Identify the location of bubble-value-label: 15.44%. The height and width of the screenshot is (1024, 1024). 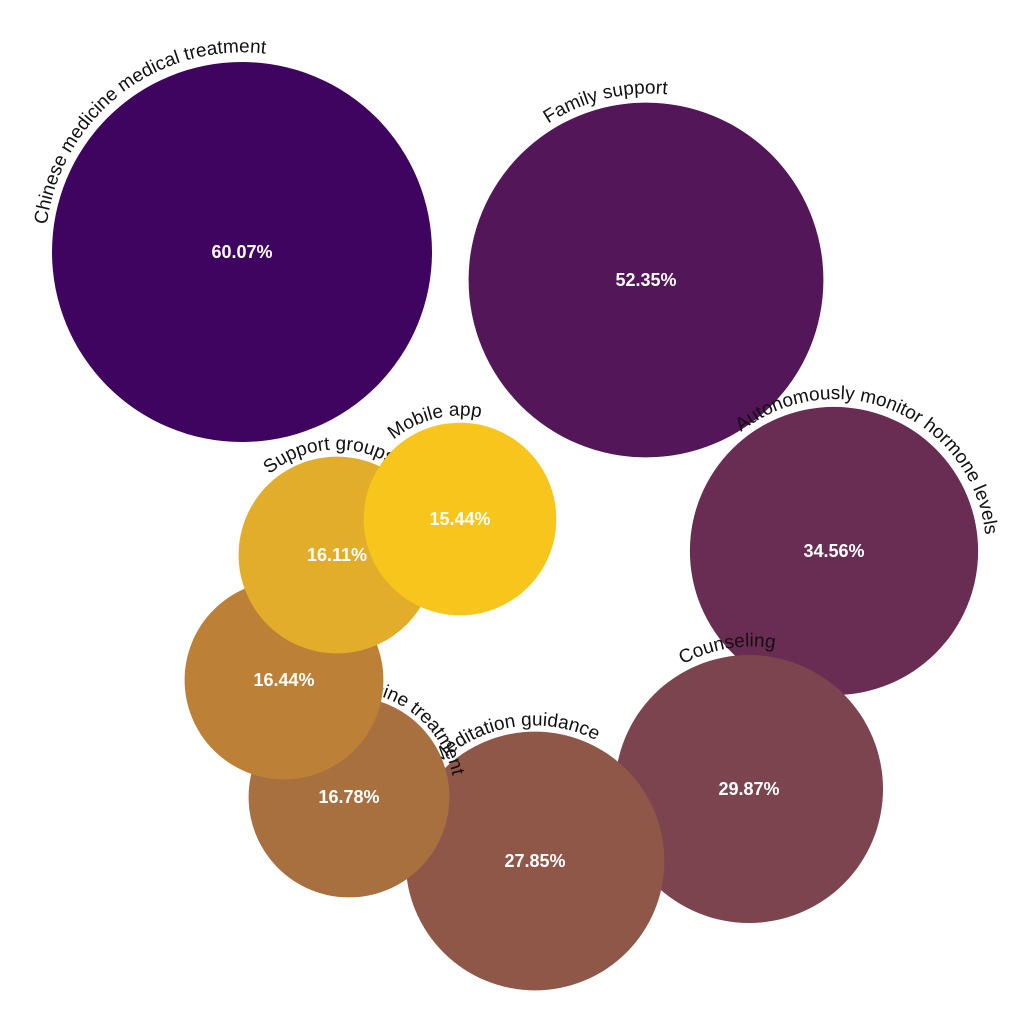
(459, 519).